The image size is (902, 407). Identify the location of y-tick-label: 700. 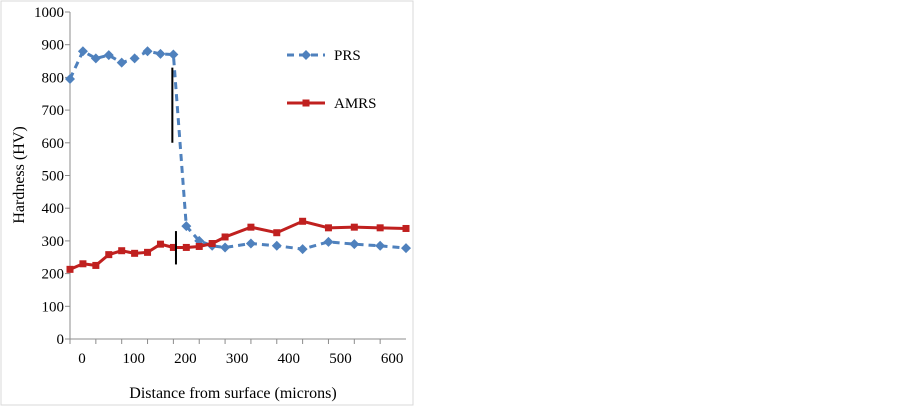
(53, 111).